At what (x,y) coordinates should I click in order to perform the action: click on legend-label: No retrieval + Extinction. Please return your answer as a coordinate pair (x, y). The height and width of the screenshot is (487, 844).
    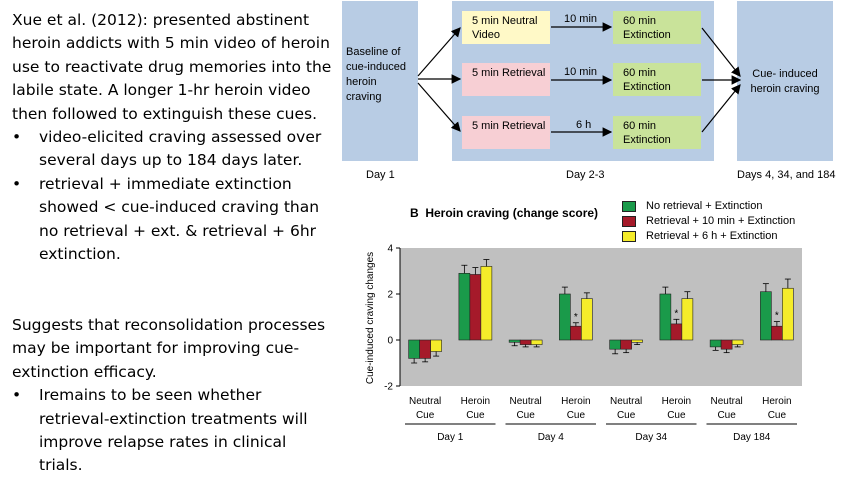
    Looking at the image, I should click on (704, 206).